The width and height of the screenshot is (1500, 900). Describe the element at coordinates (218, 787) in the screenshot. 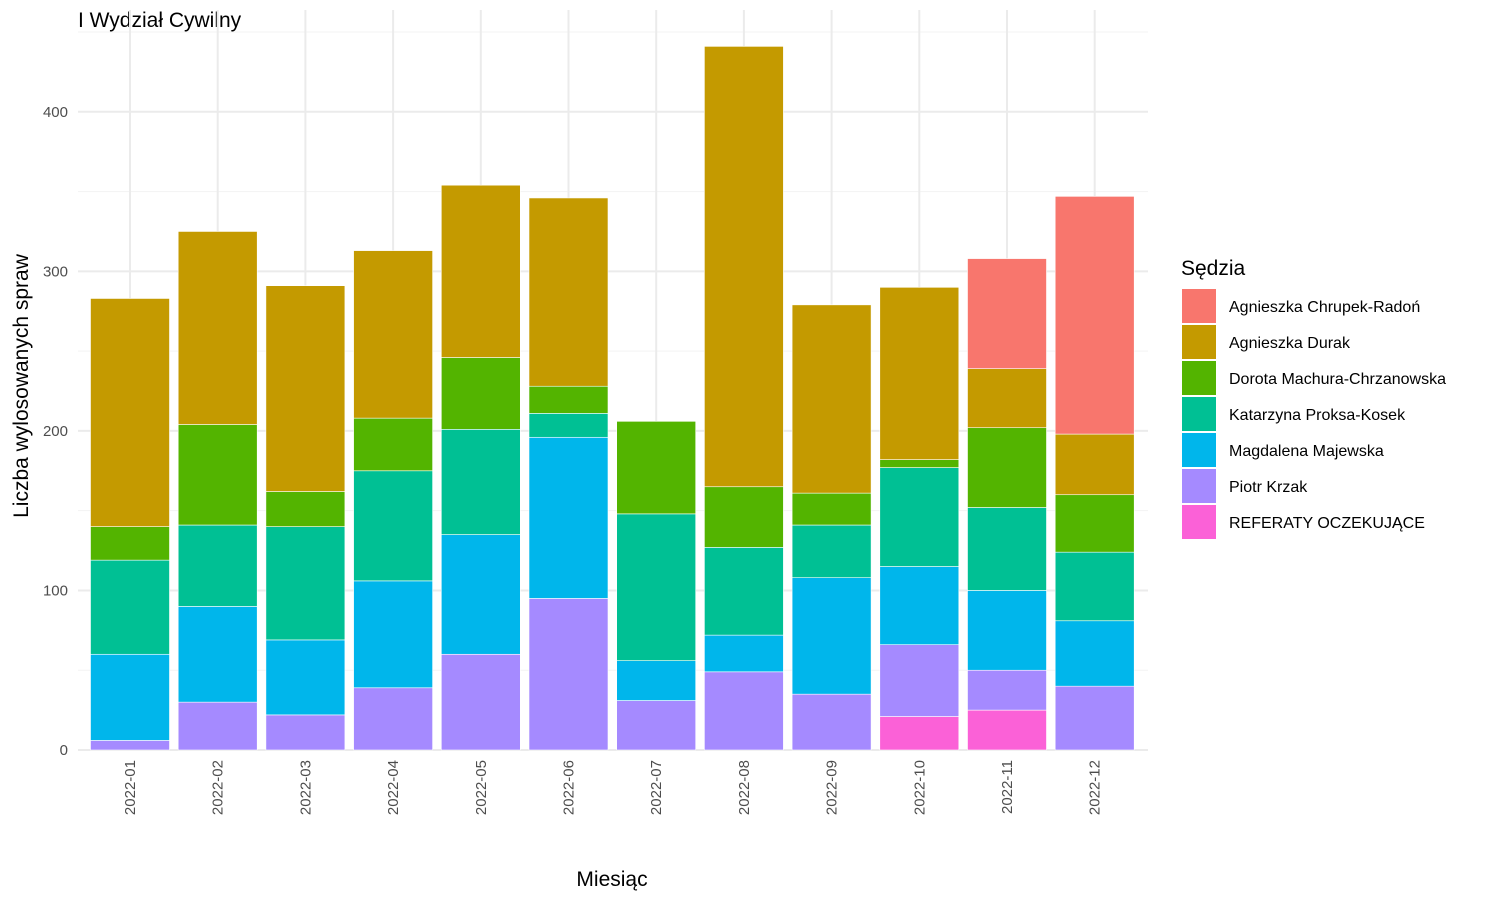

I see `x-tick-label: 2022-02` at that location.